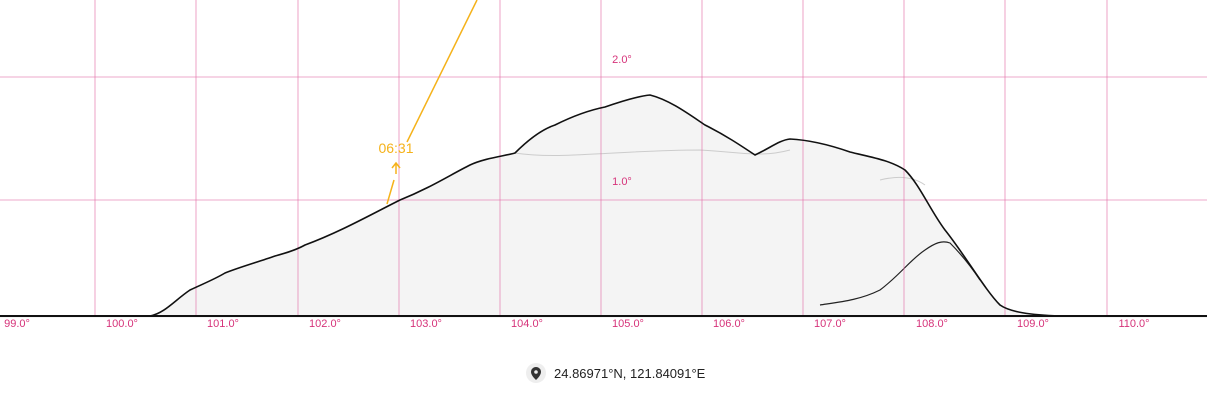 Image resolution: width=1207 pixels, height=402 pixels. What do you see at coordinates (932, 324) in the screenshot?
I see `x-tick-label: 108.0°` at bounding box center [932, 324].